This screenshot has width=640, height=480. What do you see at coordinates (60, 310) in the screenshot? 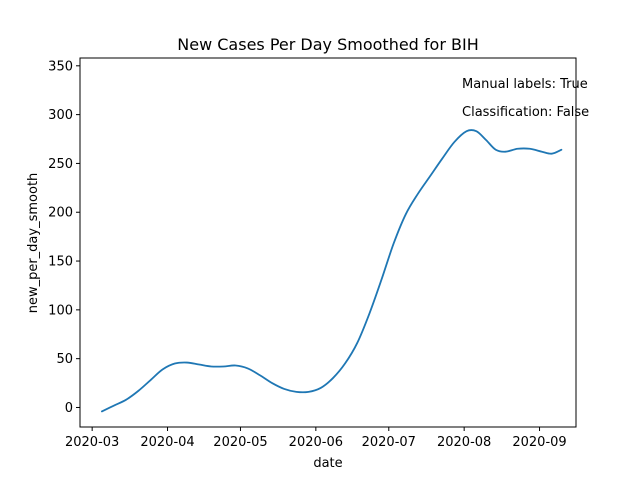
I see `y-tick-label: 100` at bounding box center [60, 310].